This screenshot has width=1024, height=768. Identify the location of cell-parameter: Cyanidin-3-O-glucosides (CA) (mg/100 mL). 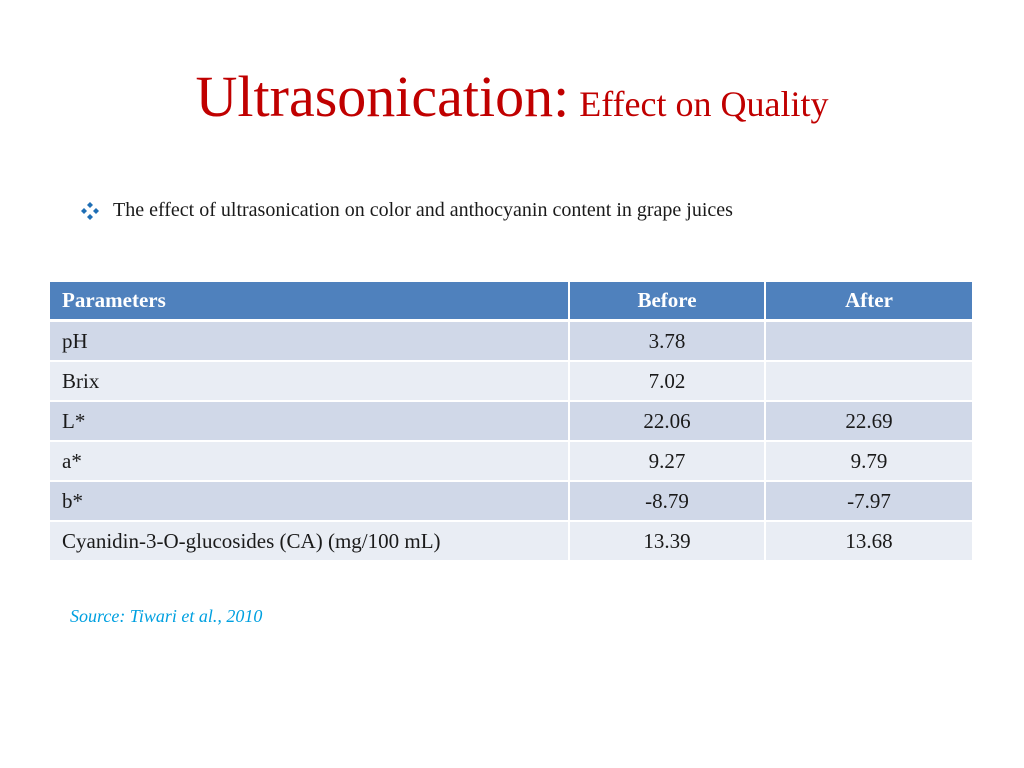
(310, 542).